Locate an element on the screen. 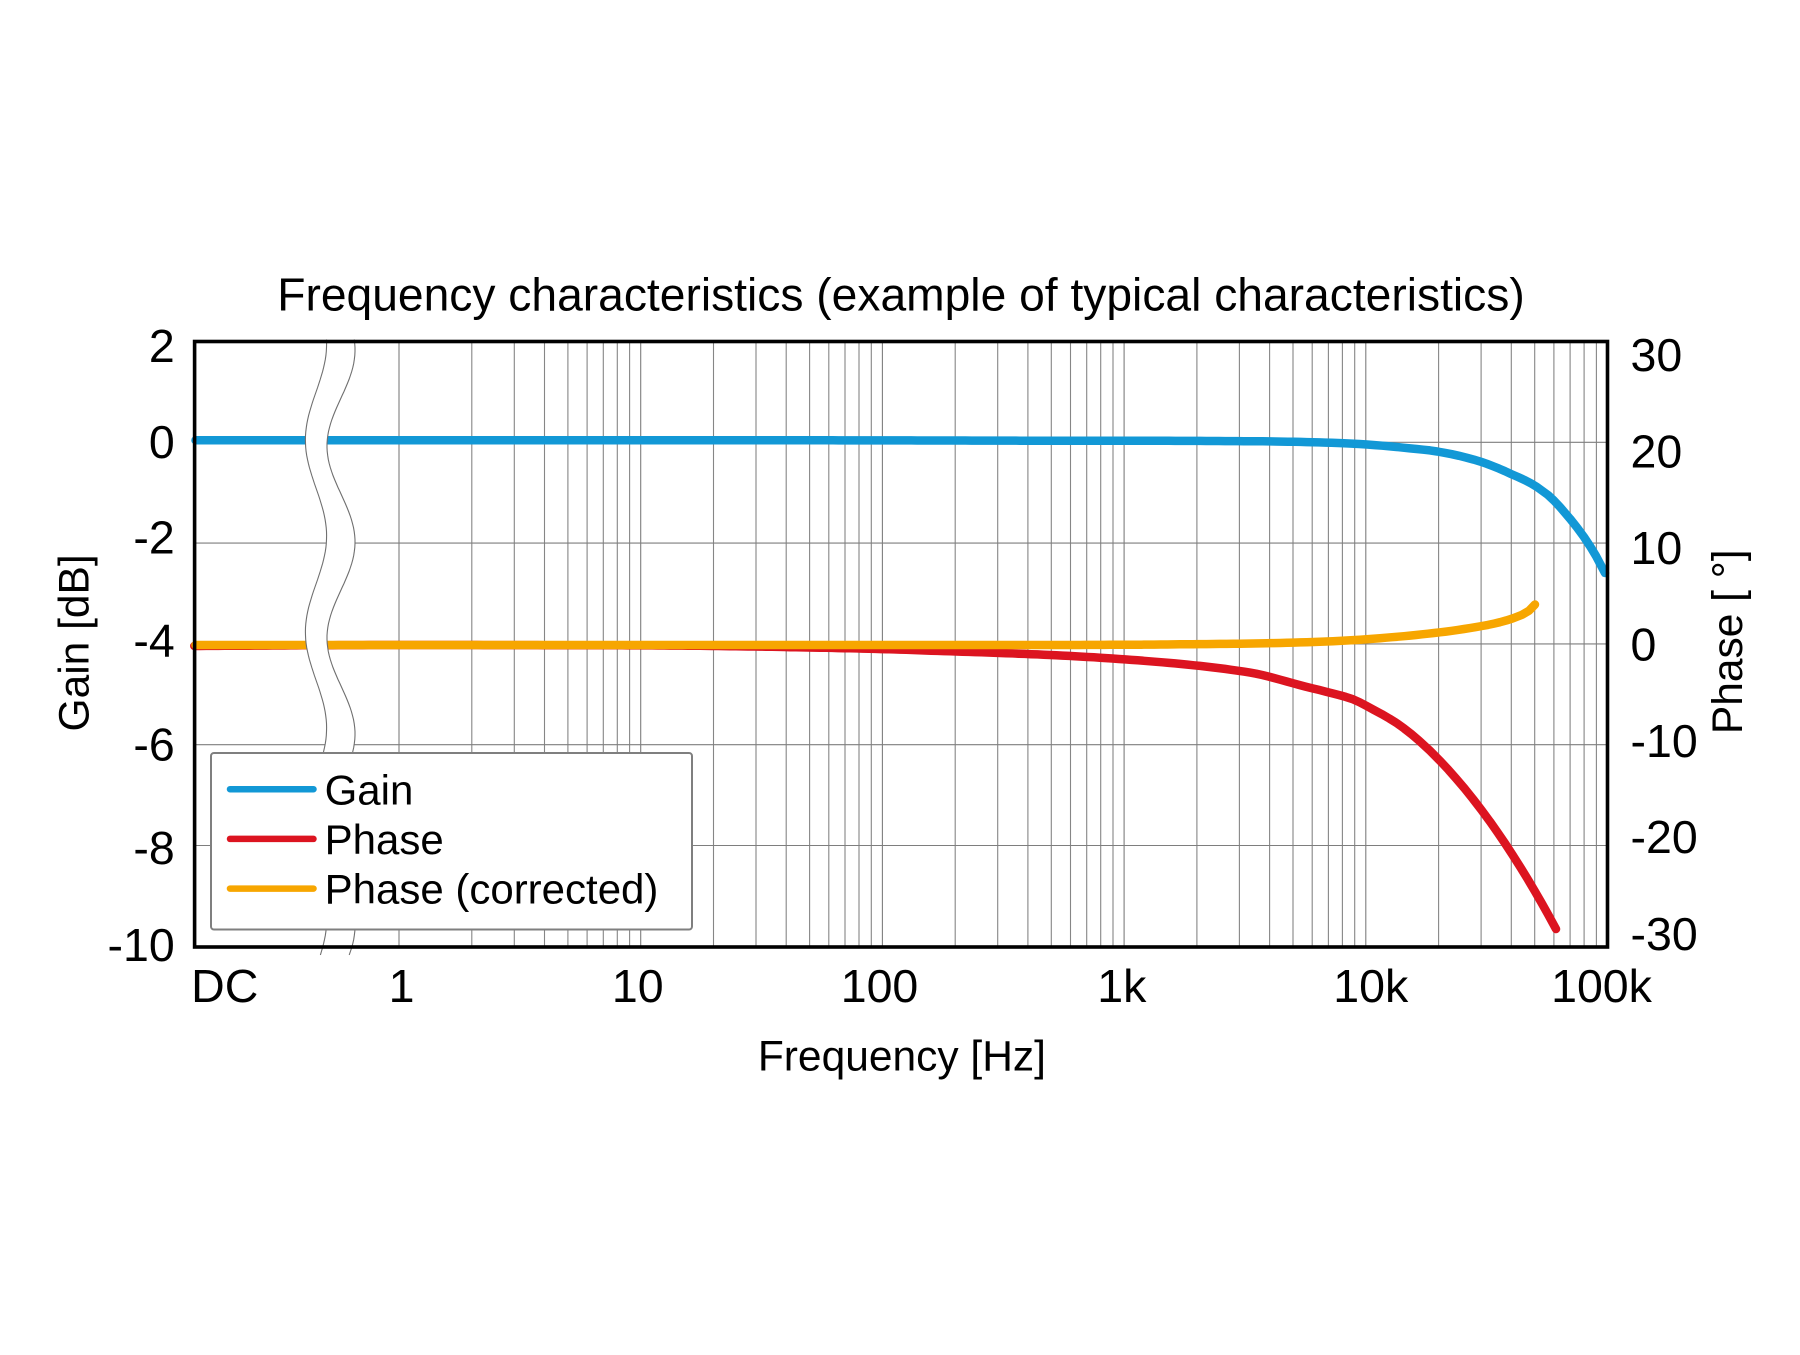  svg-text: 10k is located at coordinates (1371, 986).